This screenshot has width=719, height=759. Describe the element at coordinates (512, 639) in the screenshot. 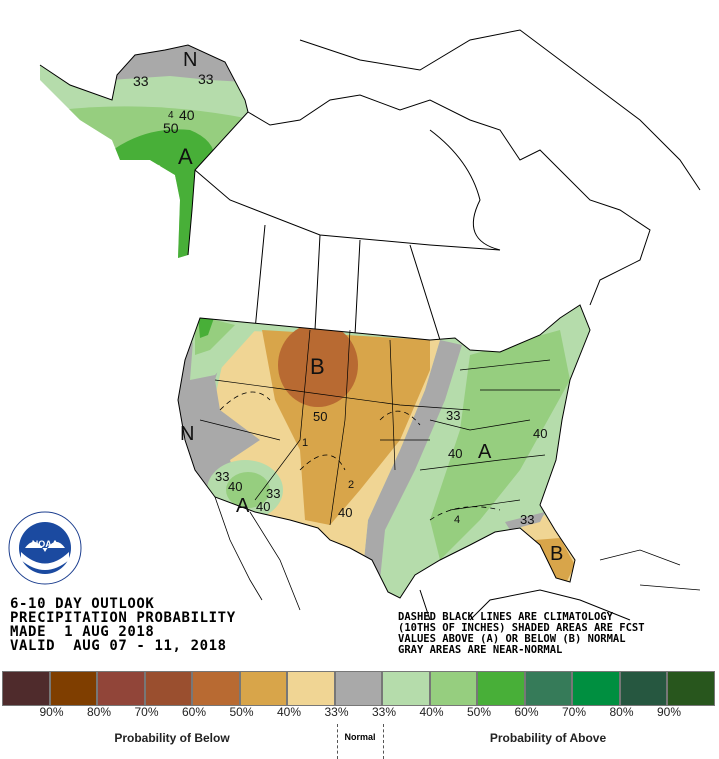

I see `note-line: VALUES ABOVE (A) OR BELOW (B) NORMAL` at that location.